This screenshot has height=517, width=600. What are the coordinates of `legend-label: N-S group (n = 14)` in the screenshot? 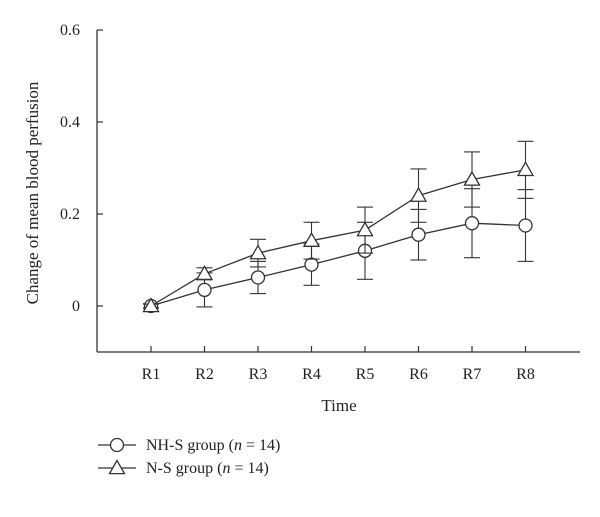 It's located at (207, 468).